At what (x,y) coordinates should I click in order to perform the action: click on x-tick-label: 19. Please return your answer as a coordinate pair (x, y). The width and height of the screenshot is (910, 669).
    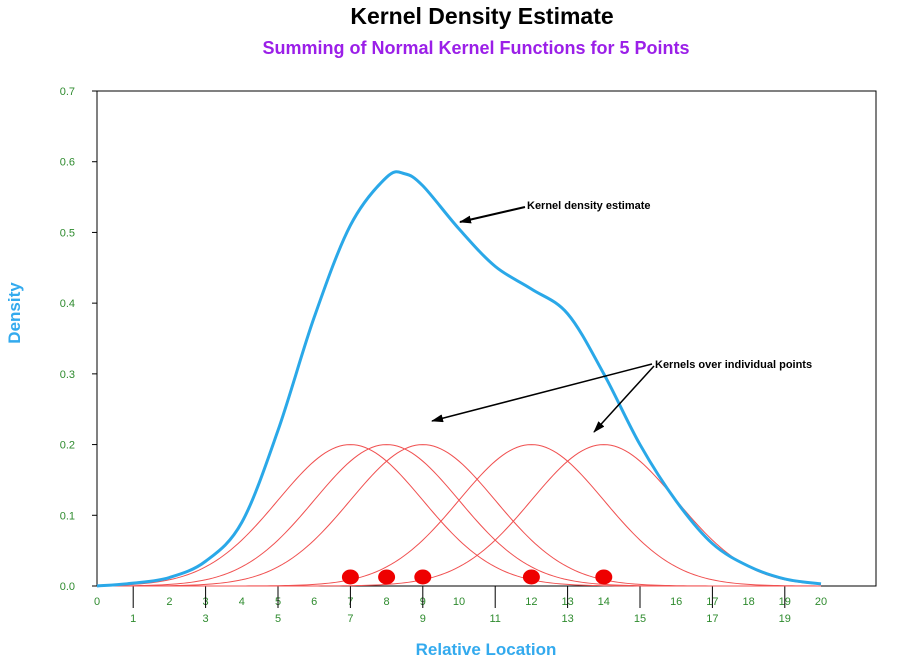
    Looking at the image, I should click on (785, 619).